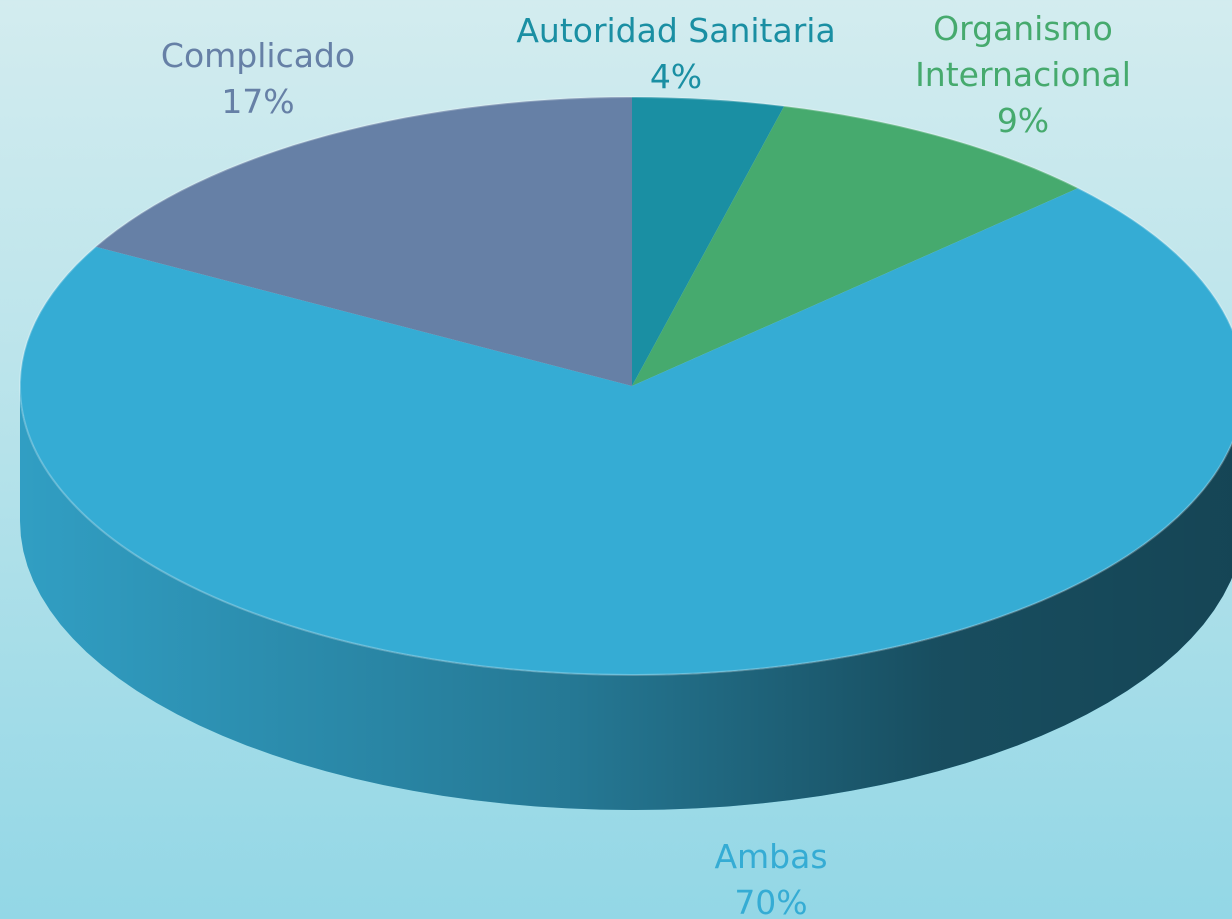 This screenshot has height=919, width=1232. I want to click on value-label: 17%, so click(258, 101).